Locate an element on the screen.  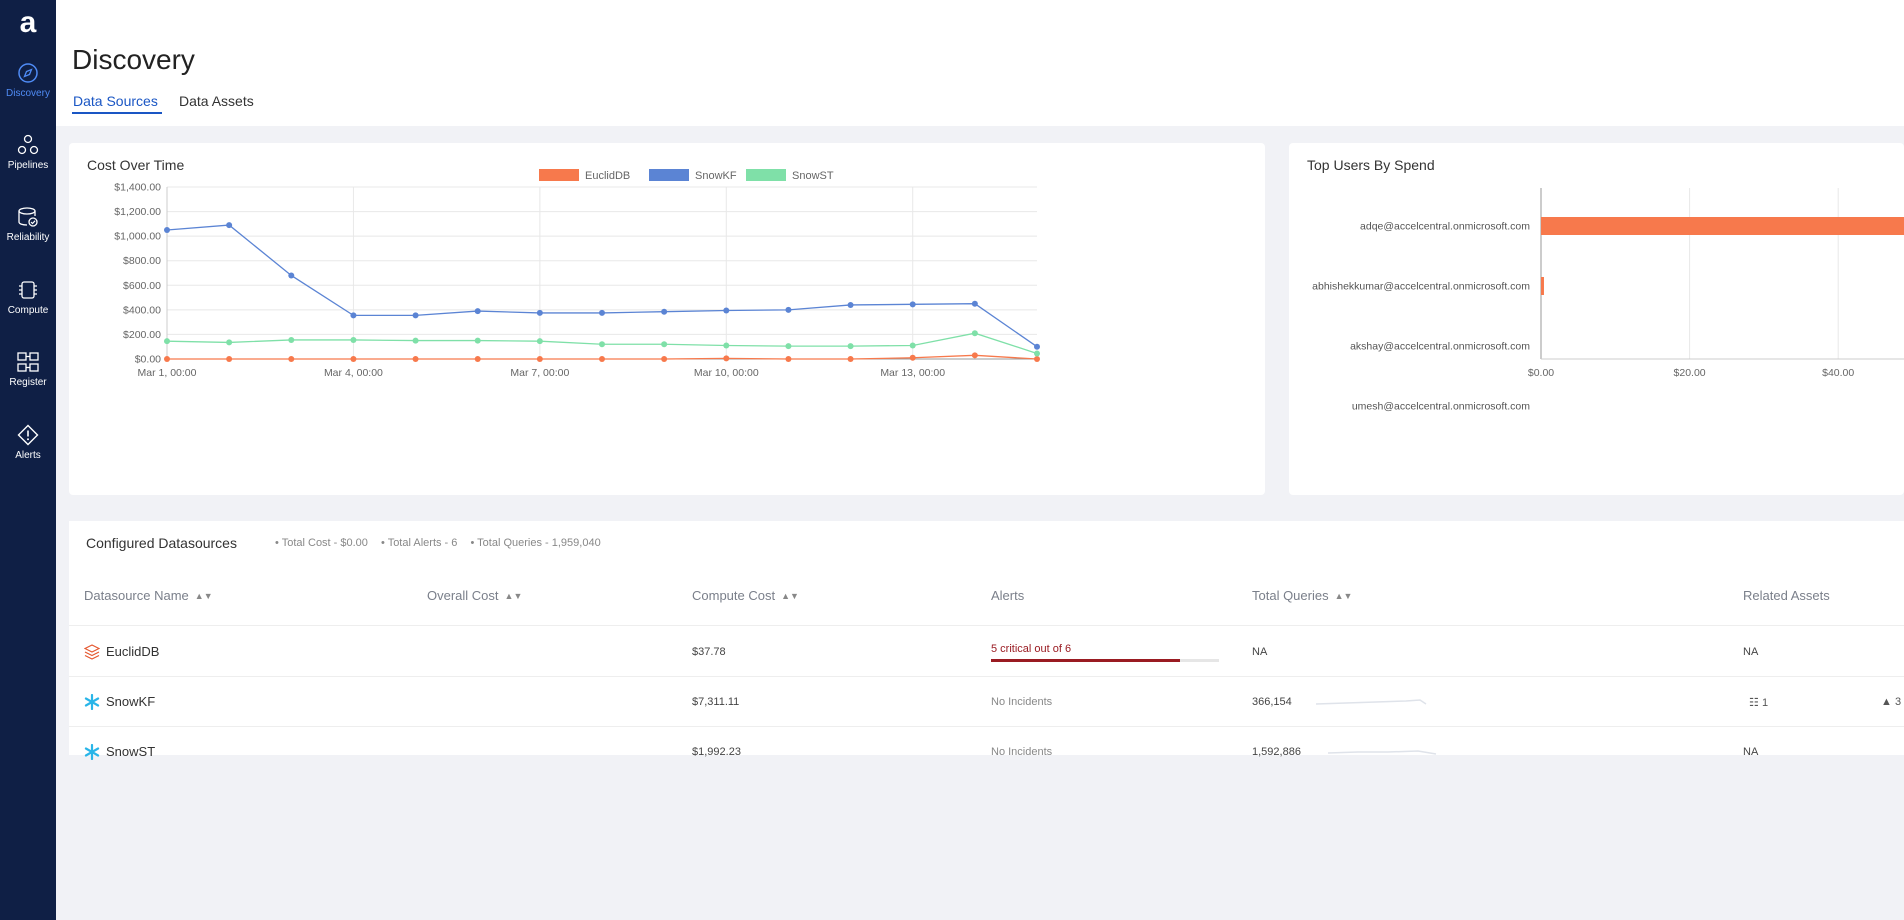
col-label: Total Queries is located at coordinates (1290, 595).